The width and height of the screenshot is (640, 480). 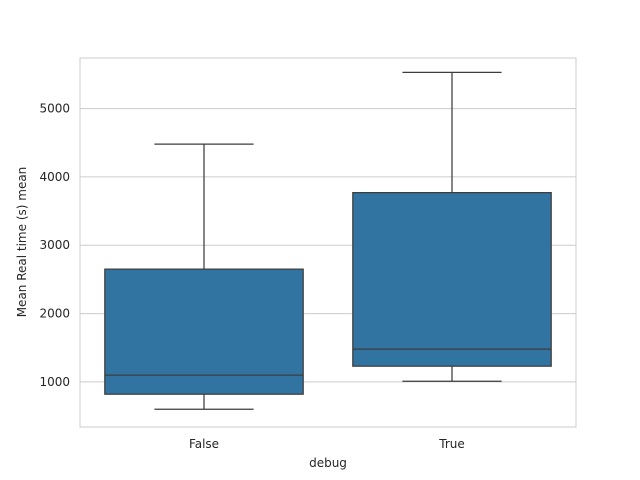 What do you see at coordinates (22, 242) in the screenshot?
I see `y-axis-label: Mean Real time (s) mean` at bounding box center [22, 242].